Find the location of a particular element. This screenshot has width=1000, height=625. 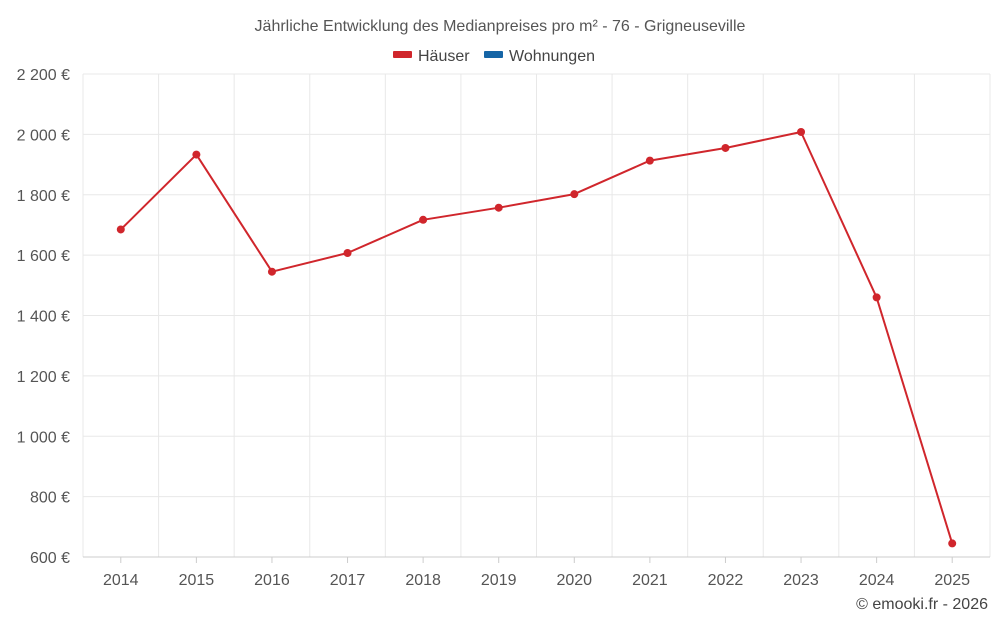

legend: Häuser Wohnungen is located at coordinates (494, 56).